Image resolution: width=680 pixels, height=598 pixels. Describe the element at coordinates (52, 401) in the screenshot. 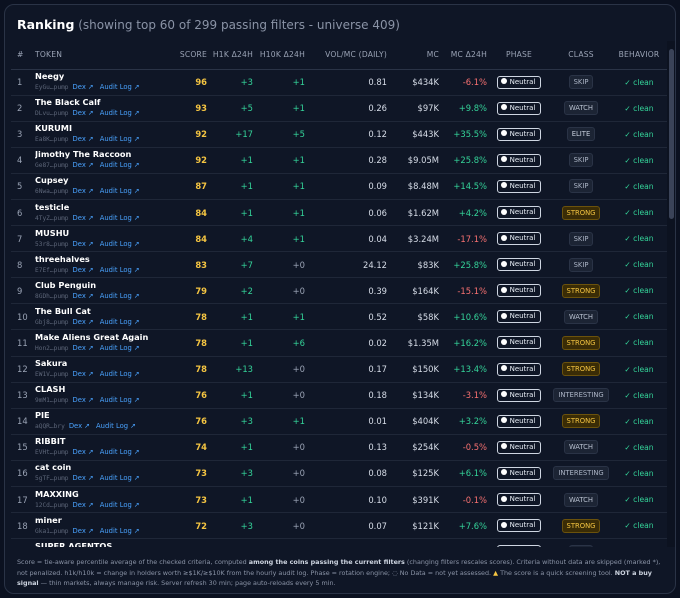

I see `token-address: 9mM1…pump` at that location.